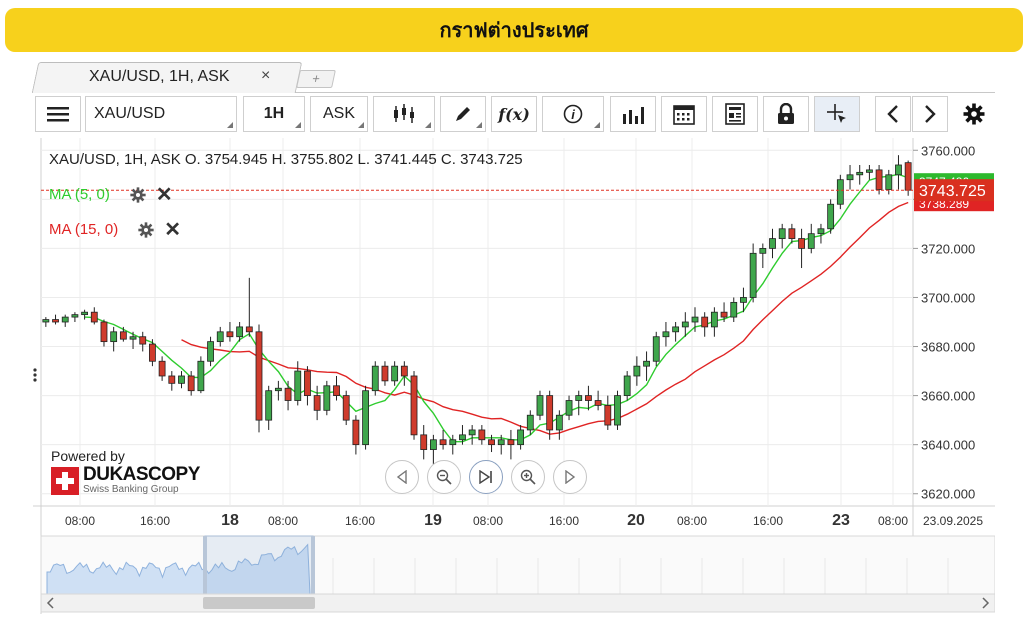 This screenshot has height=619, width=1024. Describe the element at coordinates (893, 114) in the screenshot. I see `scroll-left-button` at that location.